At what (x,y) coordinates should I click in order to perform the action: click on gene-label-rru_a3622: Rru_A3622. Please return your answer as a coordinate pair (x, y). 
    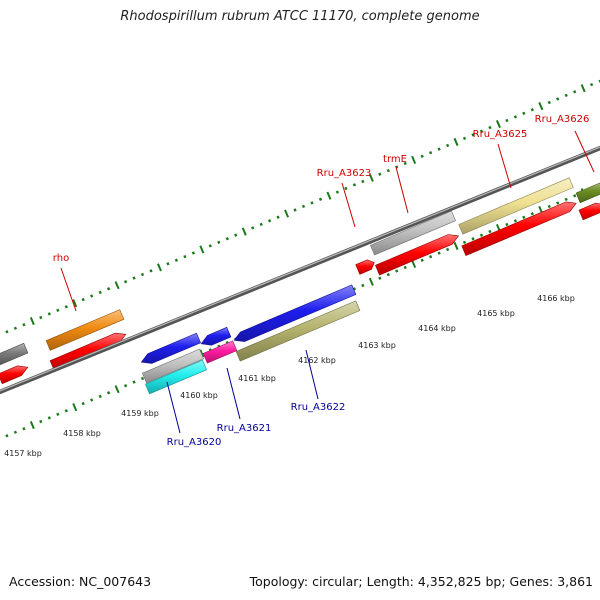
    Looking at the image, I should click on (318, 407).